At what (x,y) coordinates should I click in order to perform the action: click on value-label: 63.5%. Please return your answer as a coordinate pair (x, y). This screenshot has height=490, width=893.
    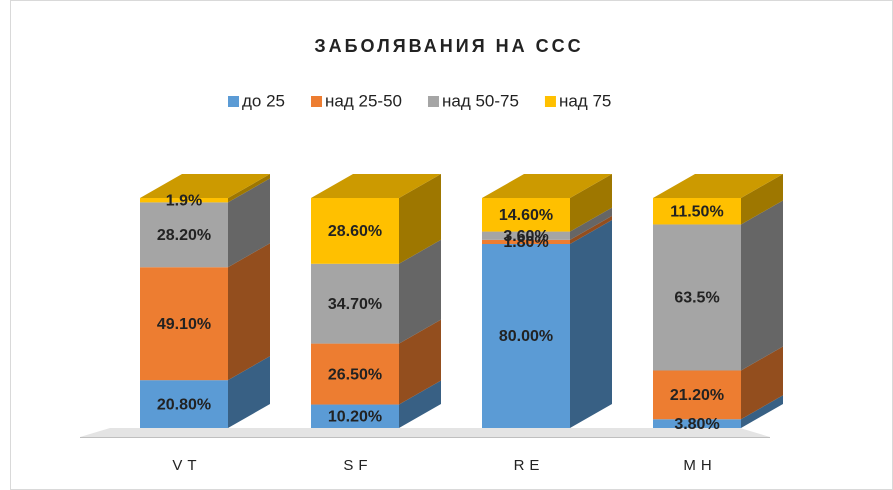
    Looking at the image, I should click on (696, 298).